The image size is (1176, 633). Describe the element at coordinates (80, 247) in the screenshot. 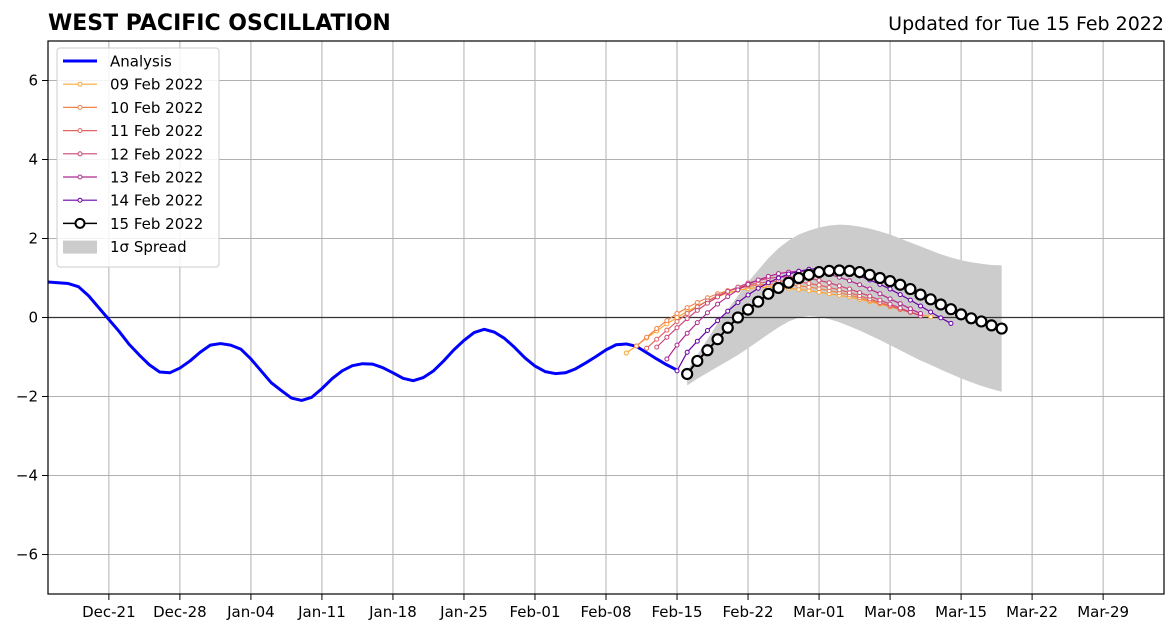

I see `legend-swatch-spread` at that location.